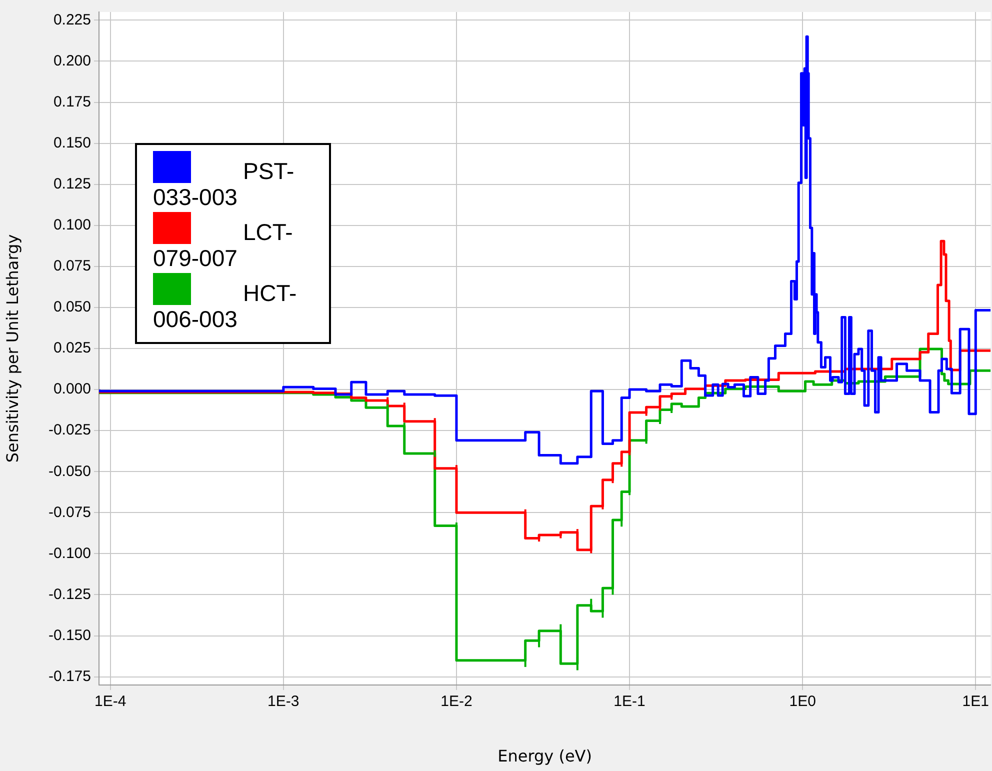 This screenshot has height=771, width=992. I want to click on legend-label: HCT-006-003, so click(225, 305).